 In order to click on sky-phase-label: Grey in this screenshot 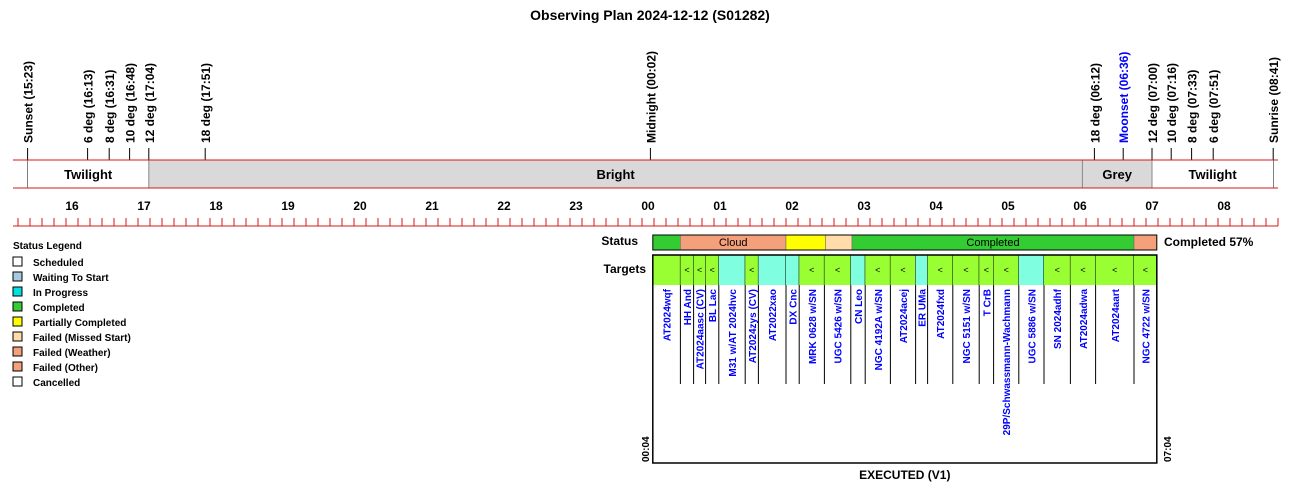, I will do `click(1117, 174)`.